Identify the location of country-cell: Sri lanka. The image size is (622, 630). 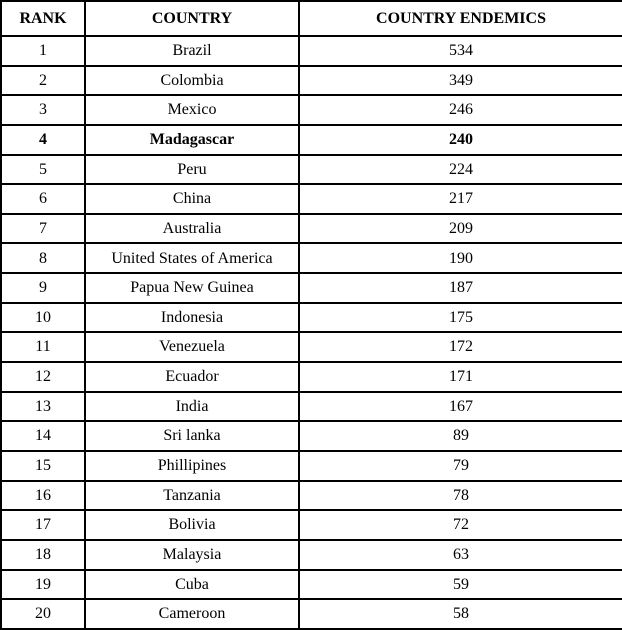
(192, 436).